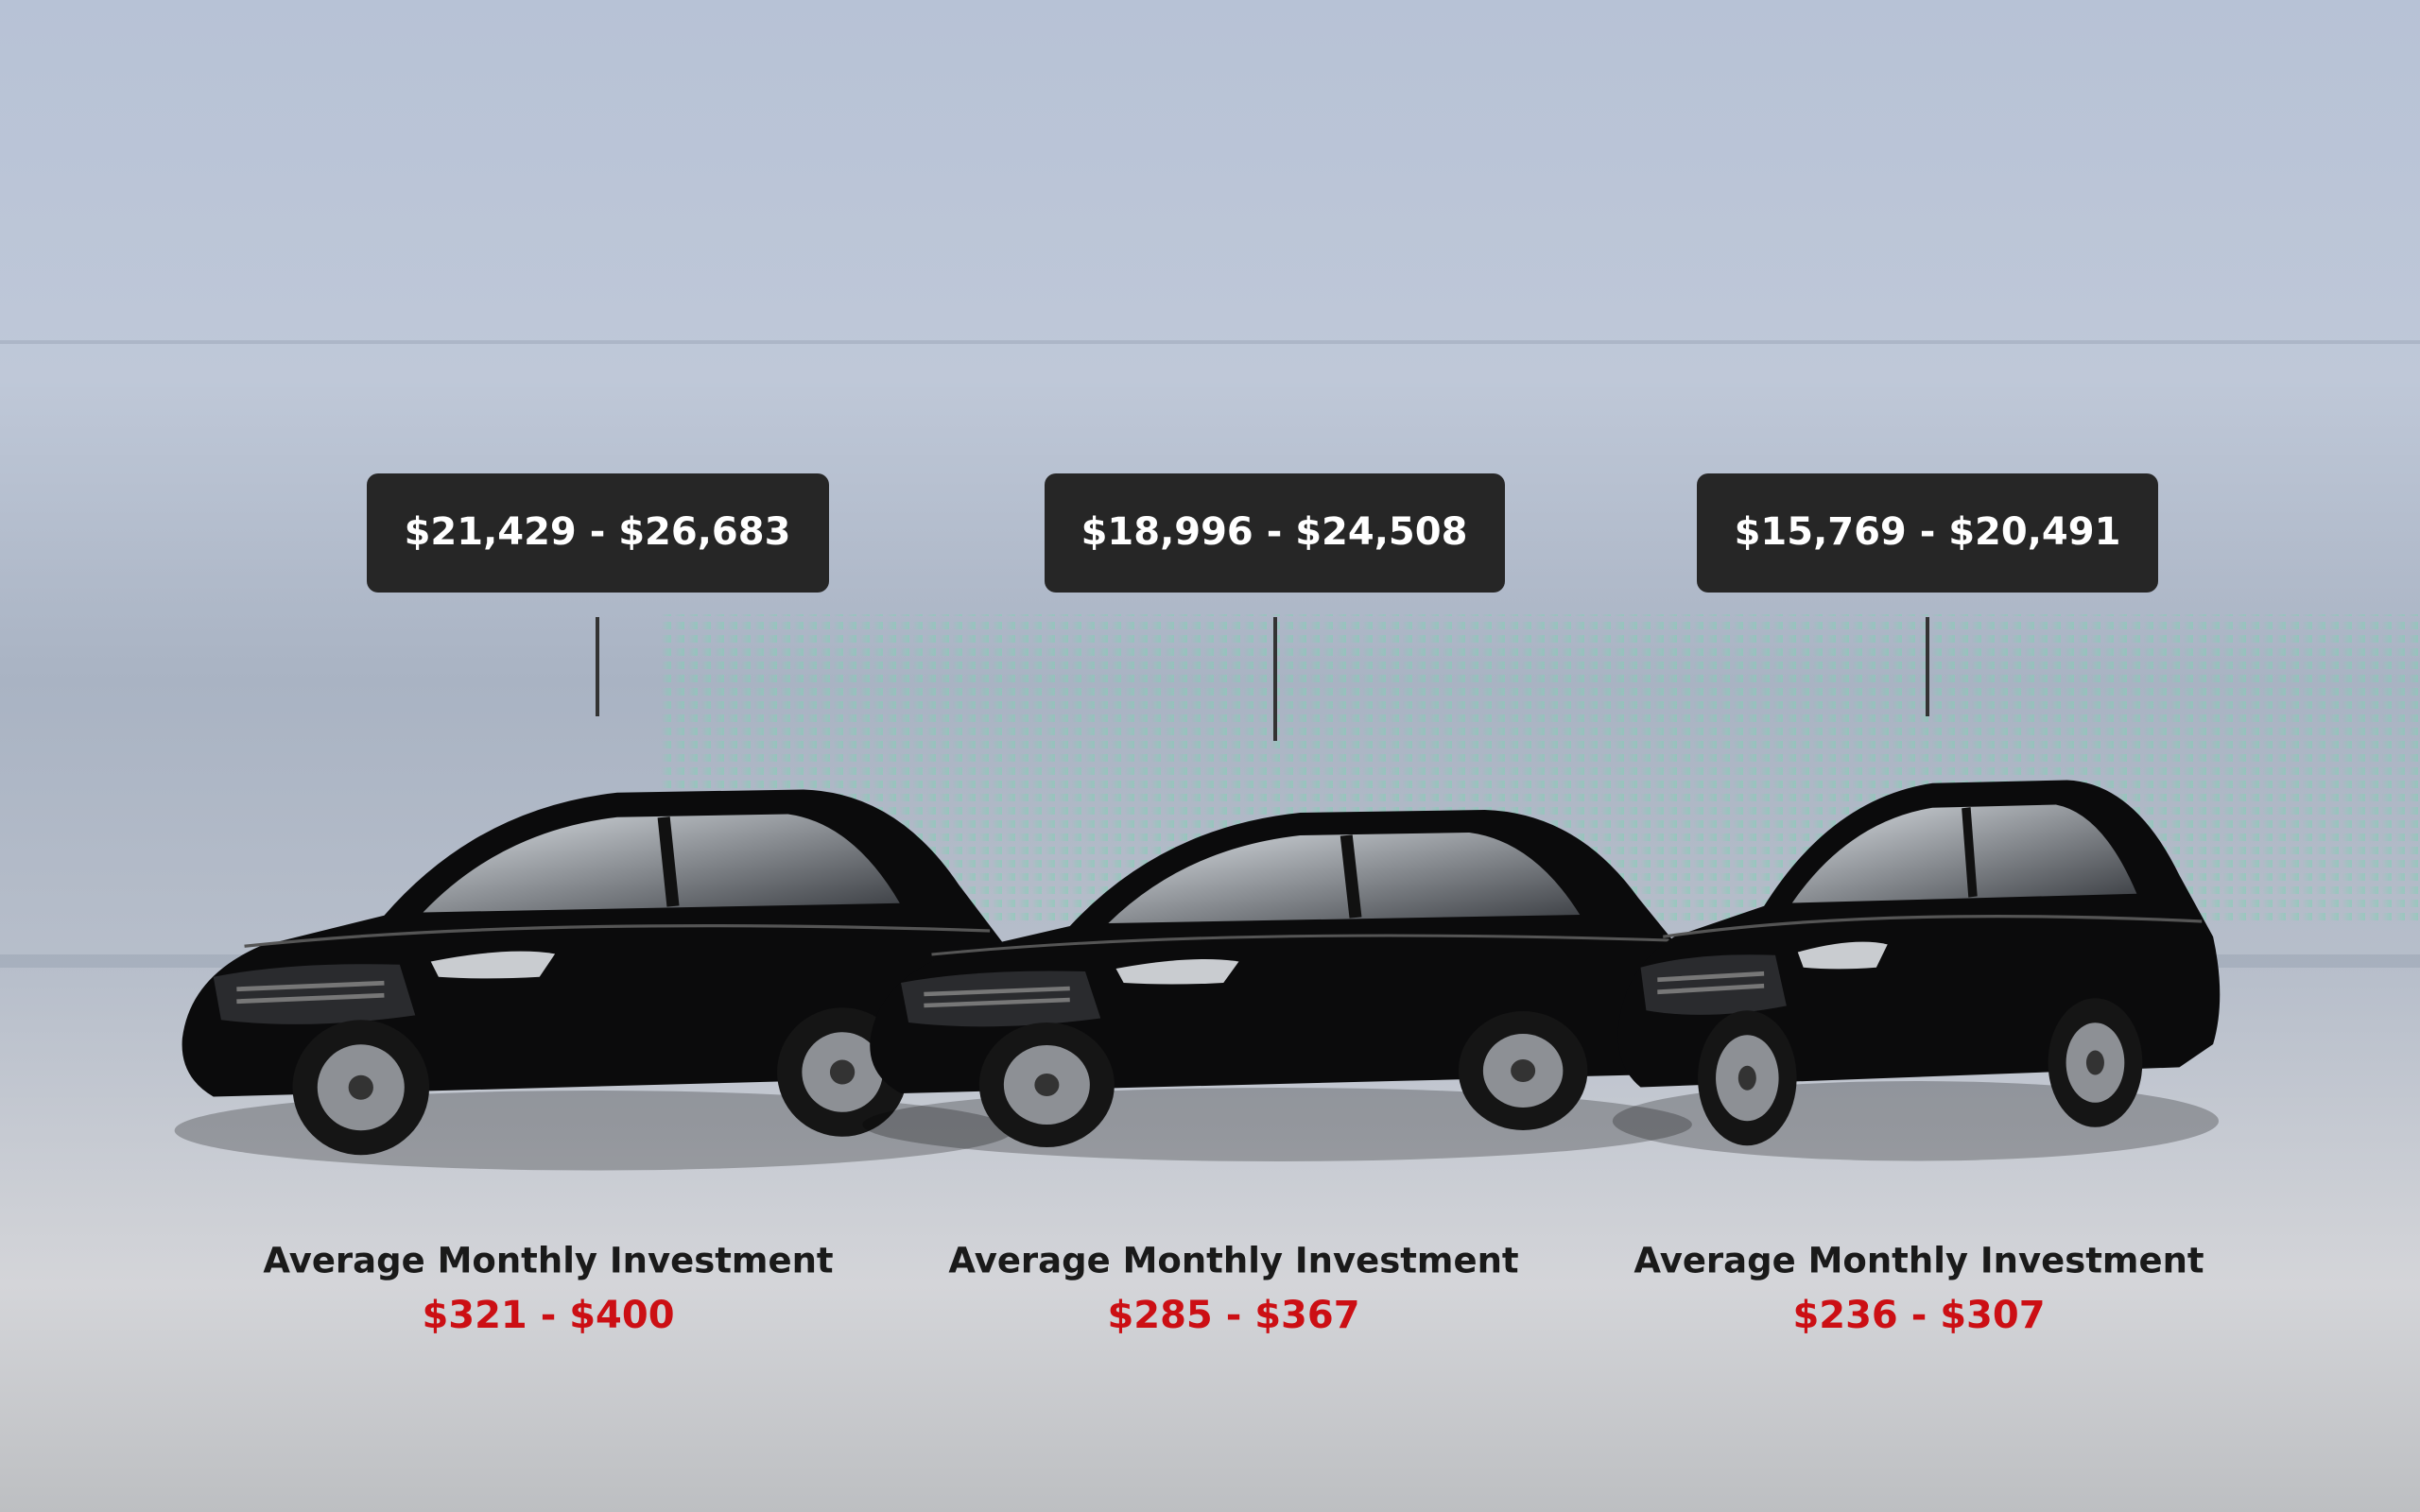 This screenshot has height=1512, width=2420. I want to click on price-range: $15,769 - $20,491, so click(1928, 532).